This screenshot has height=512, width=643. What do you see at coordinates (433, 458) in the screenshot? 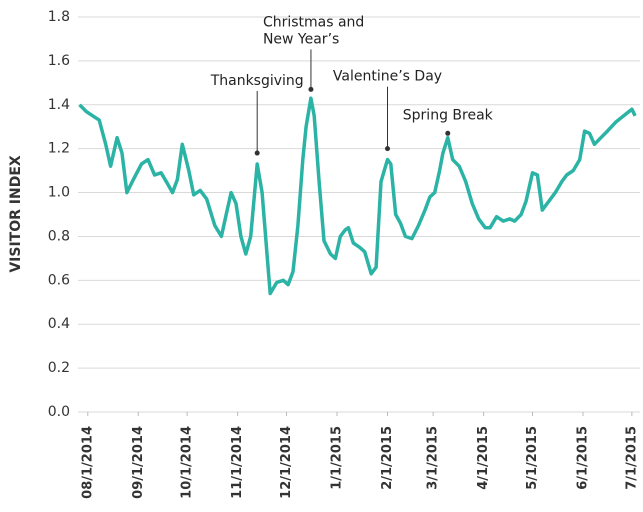
I see `x-tick-label: 3/1/2015` at bounding box center [433, 458].